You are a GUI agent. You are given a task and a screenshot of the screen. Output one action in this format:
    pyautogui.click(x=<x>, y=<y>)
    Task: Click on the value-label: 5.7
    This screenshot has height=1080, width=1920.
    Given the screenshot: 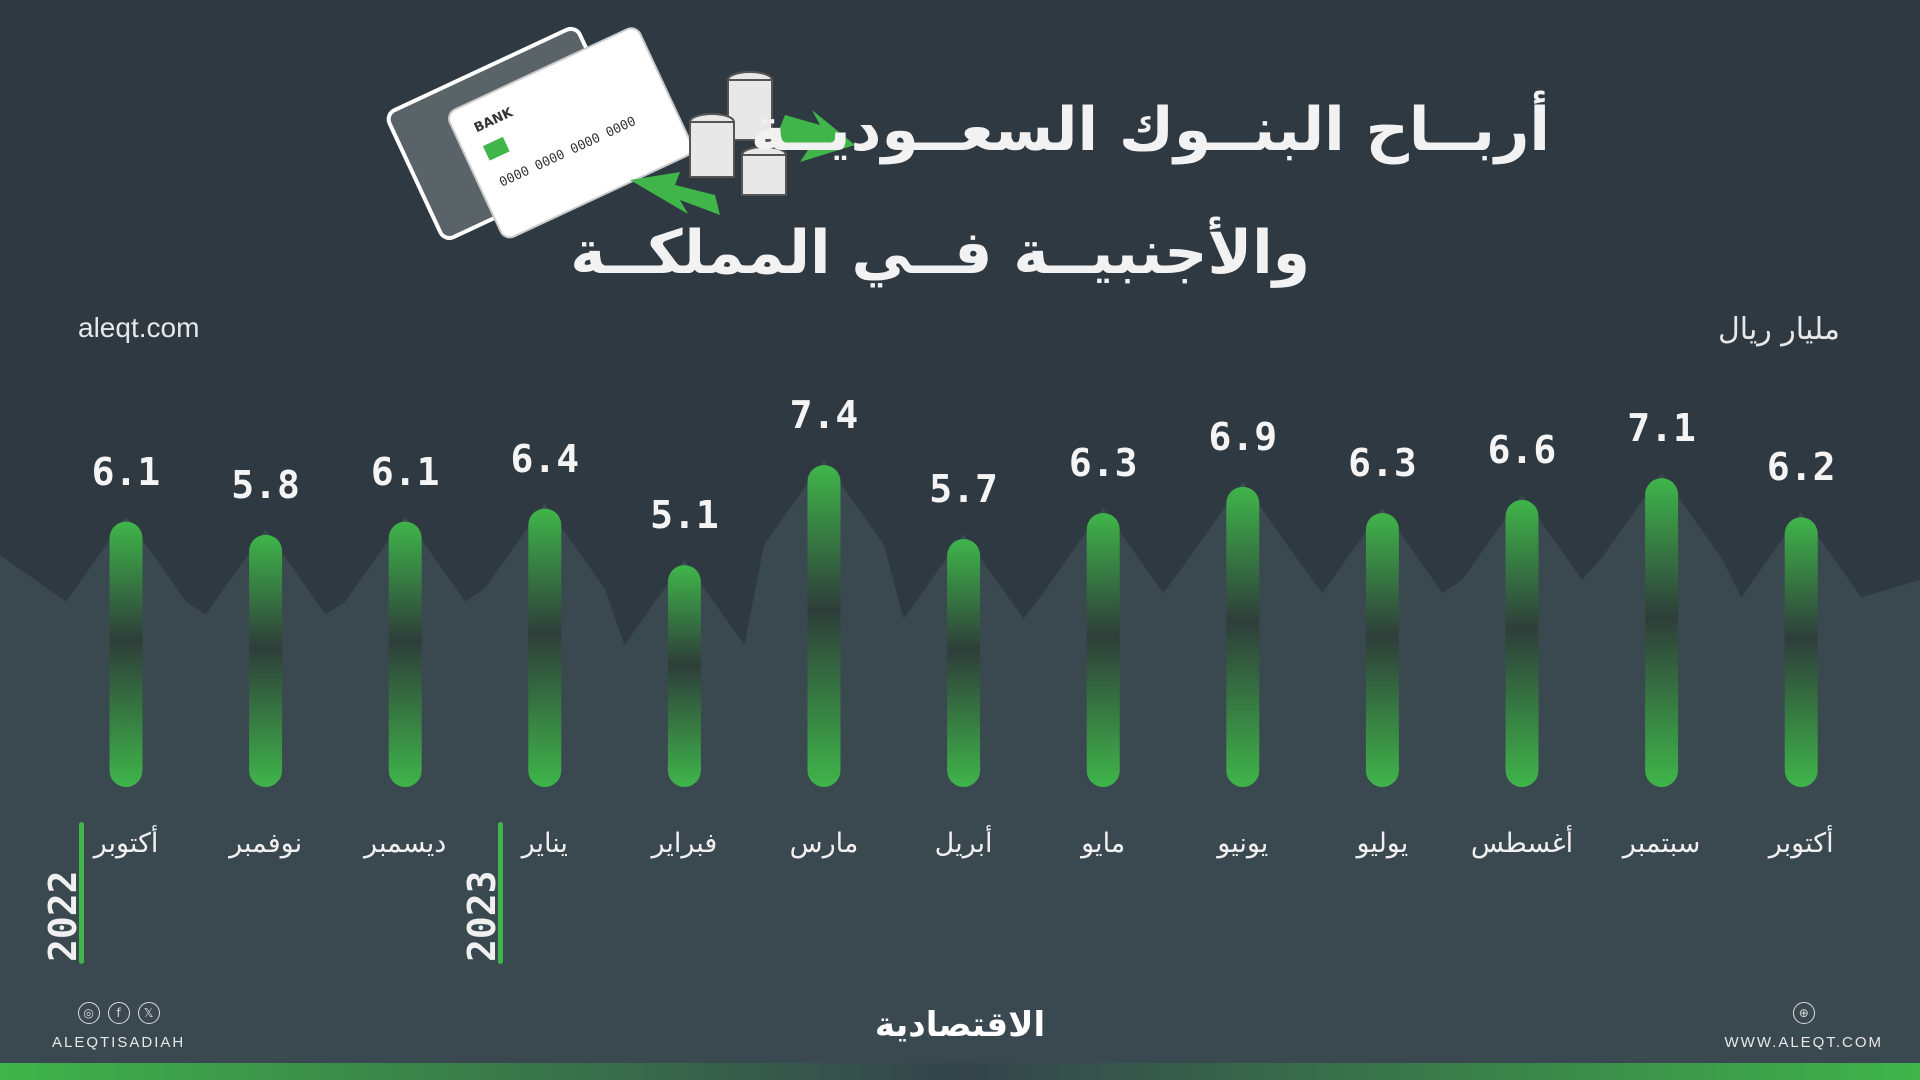 What is the action you would take?
    pyautogui.click(x=963, y=489)
    